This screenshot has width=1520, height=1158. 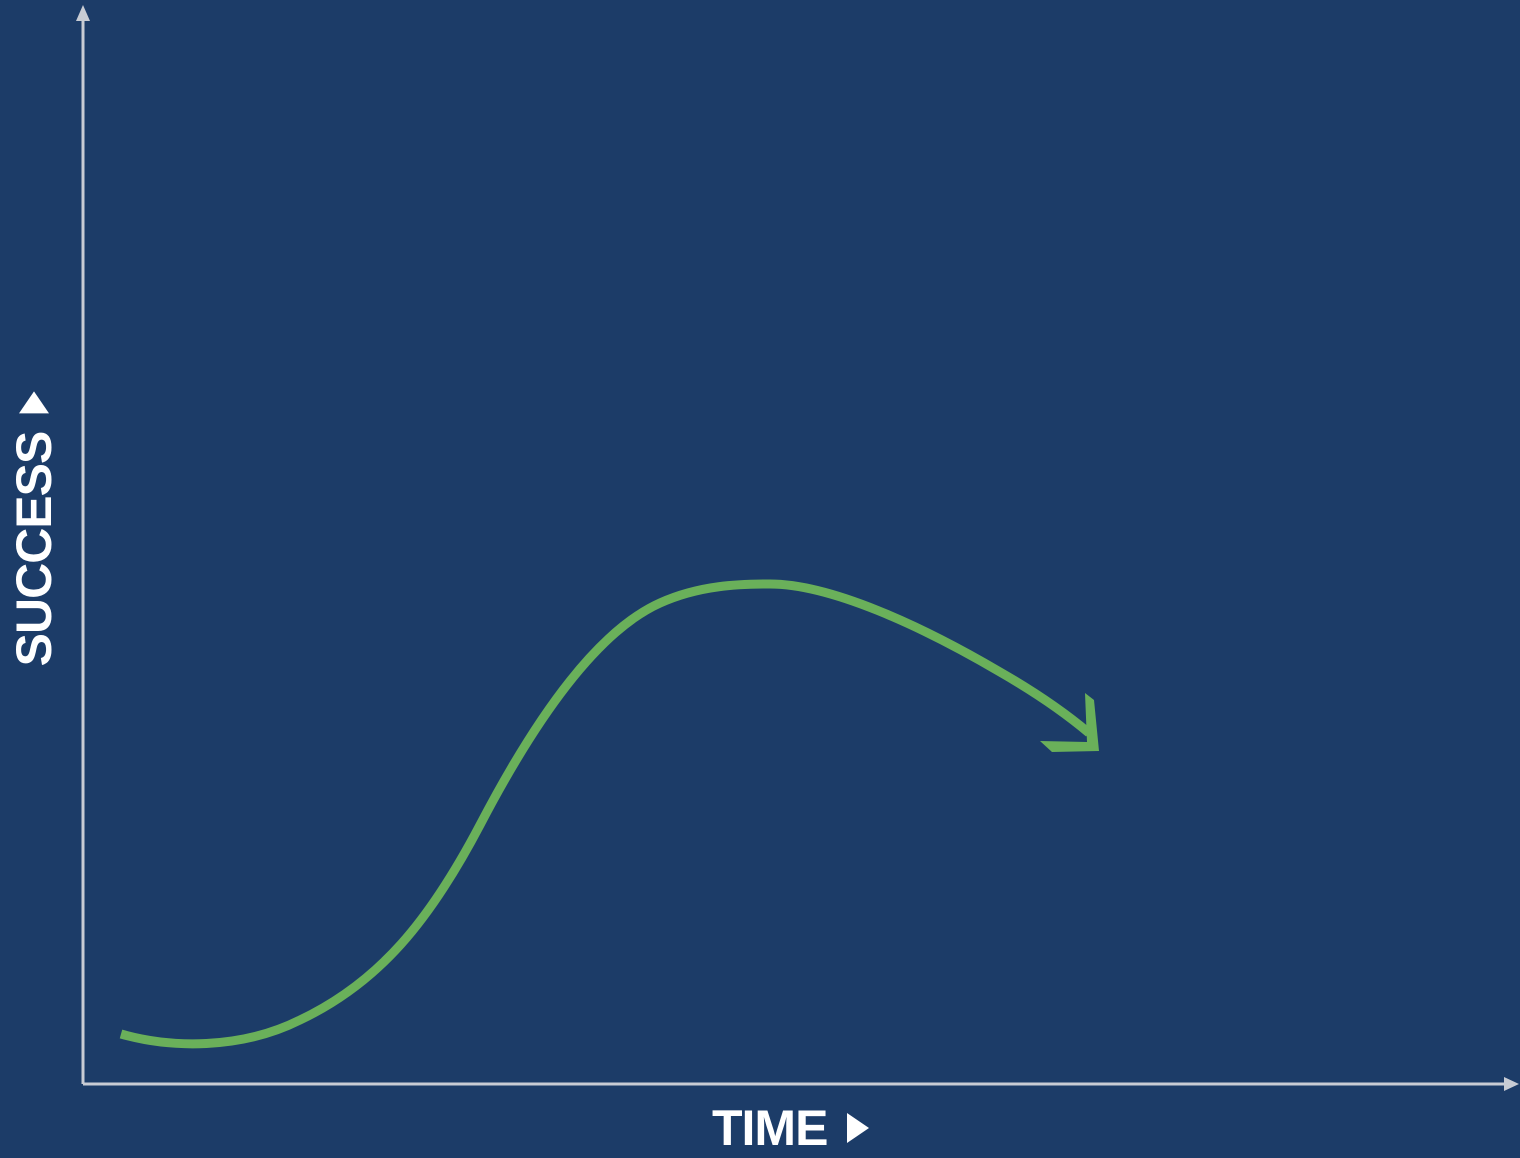 I want to click on triangle-up-icon, so click(x=34, y=402).